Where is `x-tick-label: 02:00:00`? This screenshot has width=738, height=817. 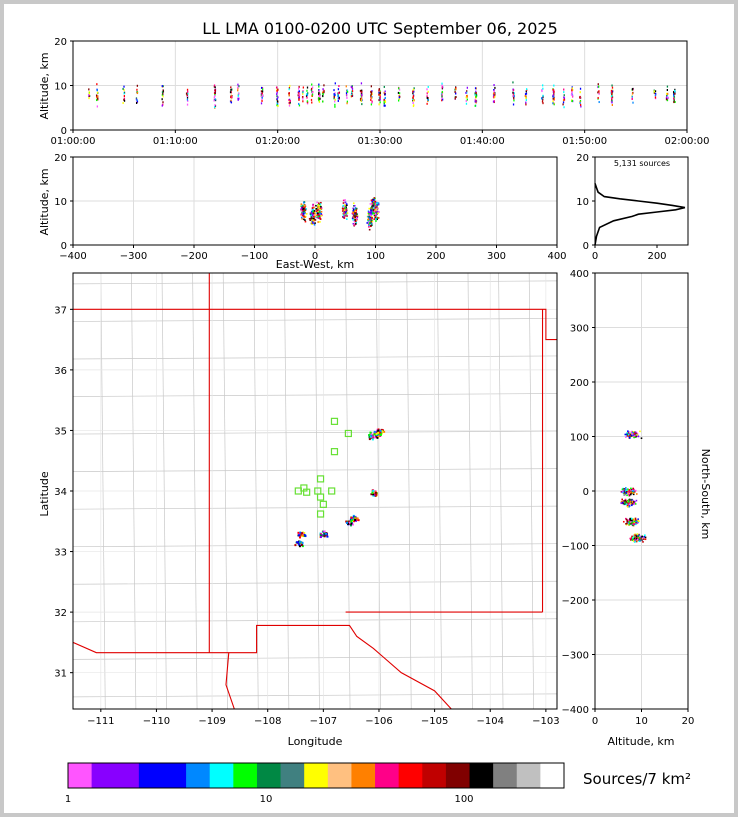
x-tick-label: 02:00:00 is located at coordinates (687, 141).